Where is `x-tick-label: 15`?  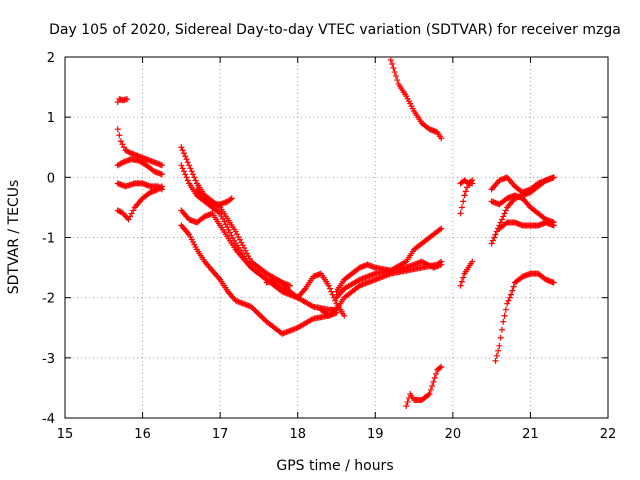
x-tick-label: 15 is located at coordinates (65, 434).